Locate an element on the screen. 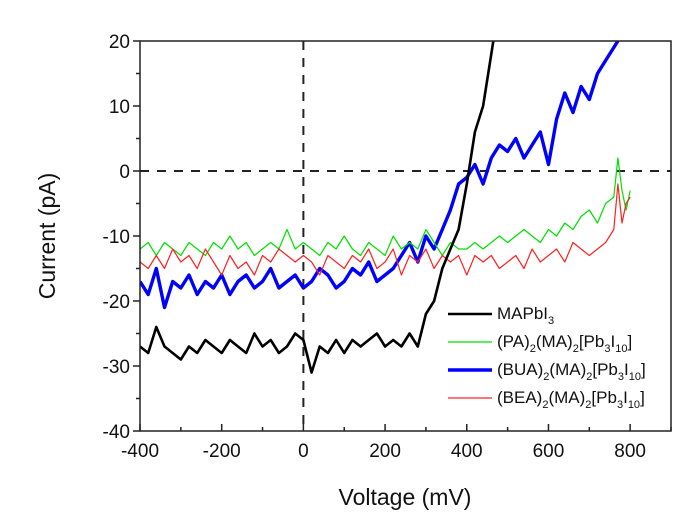 The width and height of the screenshot is (683, 518). y-tick-label: -10 is located at coordinates (116, 237).